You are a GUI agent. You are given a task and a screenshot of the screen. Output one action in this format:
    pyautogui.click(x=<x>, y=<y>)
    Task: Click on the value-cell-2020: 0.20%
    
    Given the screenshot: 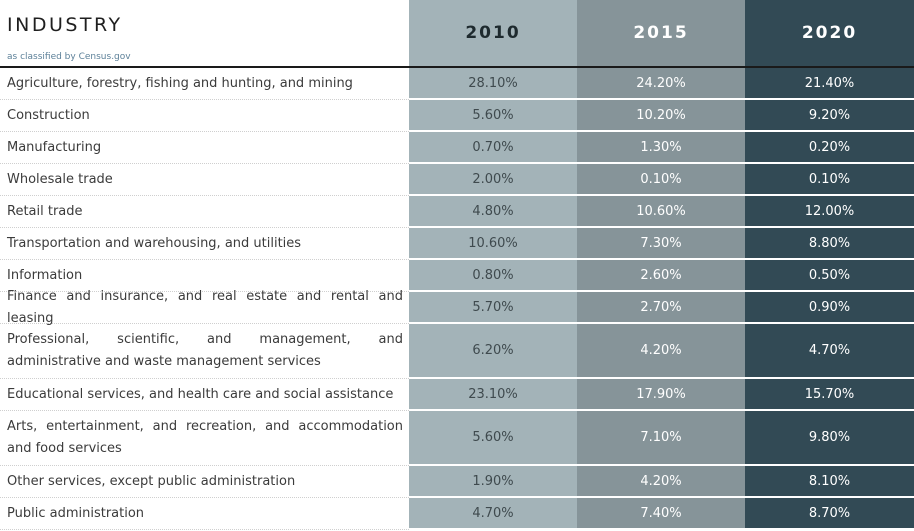 What is the action you would take?
    pyautogui.click(x=829, y=148)
    